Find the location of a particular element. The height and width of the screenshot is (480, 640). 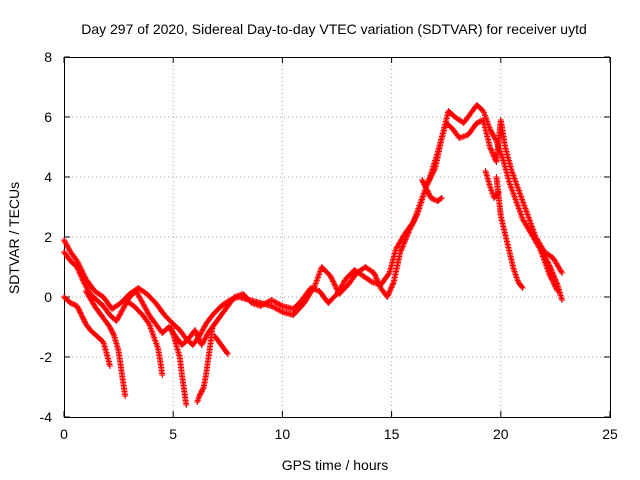

x-tick-label: 15 is located at coordinates (392, 434).